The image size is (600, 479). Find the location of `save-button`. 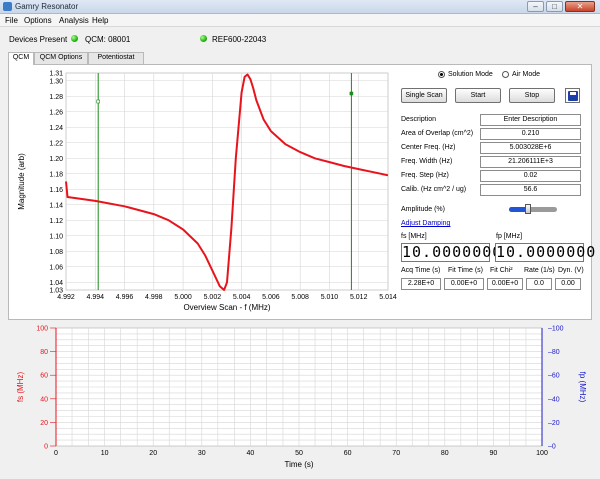

save-button is located at coordinates (572, 95).